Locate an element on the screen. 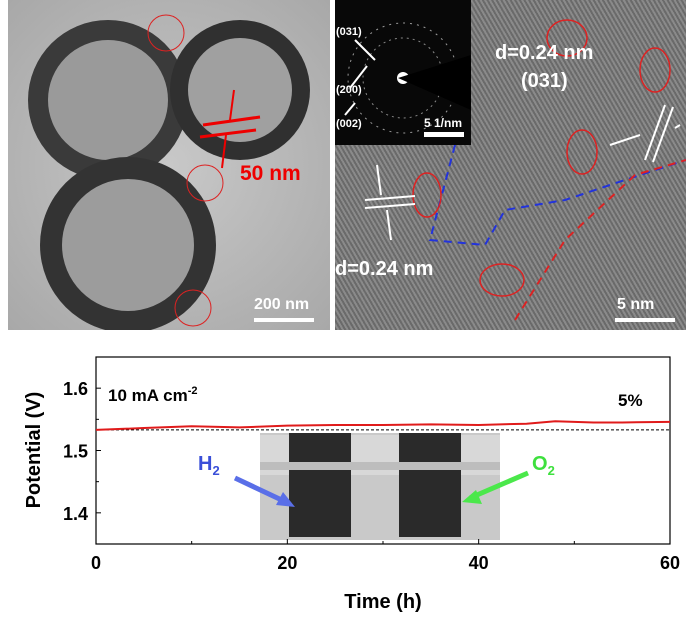 The width and height of the screenshot is (693, 624). saed-label-002: (002) is located at coordinates (349, 124).